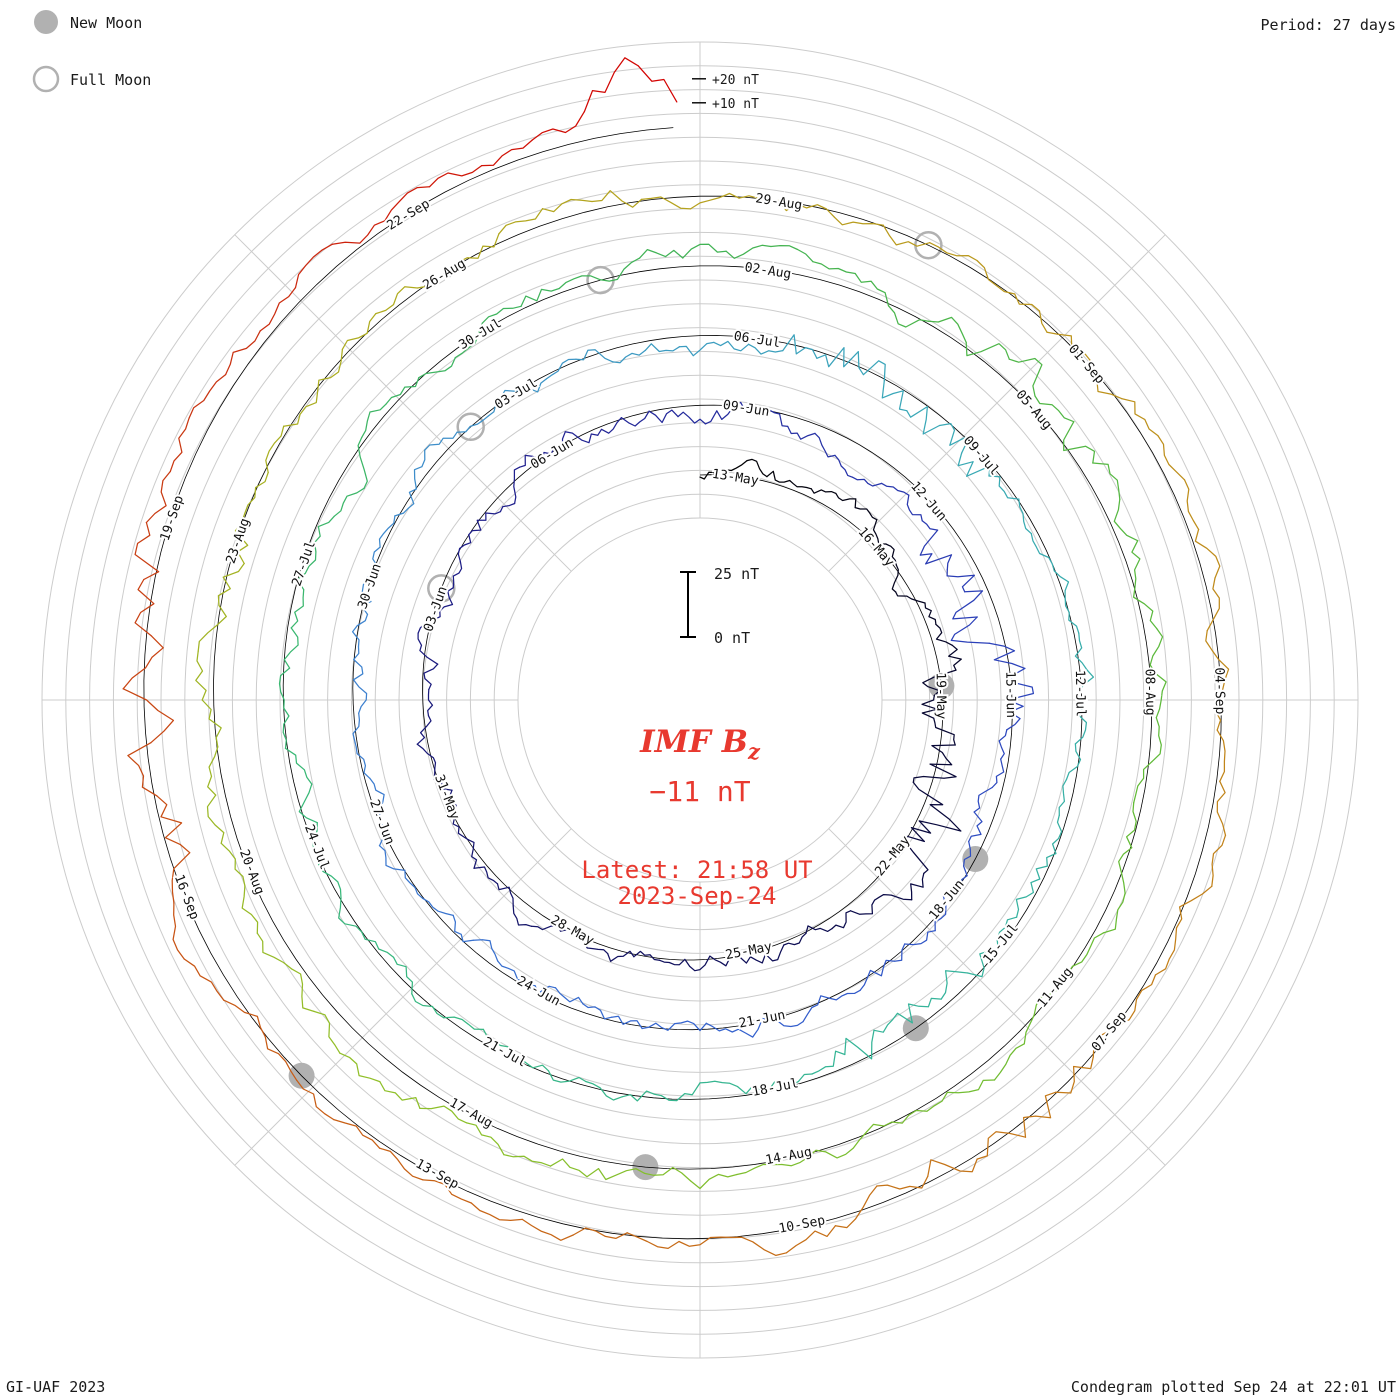 This screenshot has height=1400, width=1400. Describe the element at coordinates (768, 271) in the screenshot. I see `date-label: 02-Aug` at that location.